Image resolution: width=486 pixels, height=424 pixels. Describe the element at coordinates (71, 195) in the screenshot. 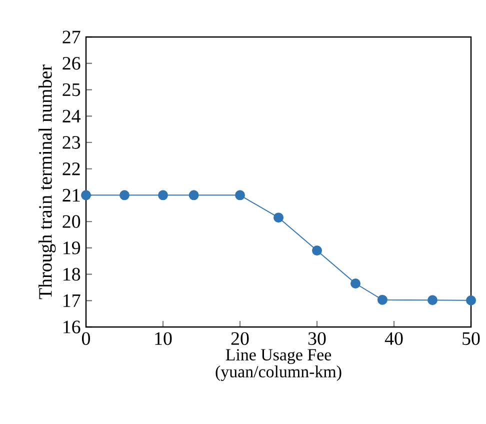

I see `y-tick-label: 21` at that location.